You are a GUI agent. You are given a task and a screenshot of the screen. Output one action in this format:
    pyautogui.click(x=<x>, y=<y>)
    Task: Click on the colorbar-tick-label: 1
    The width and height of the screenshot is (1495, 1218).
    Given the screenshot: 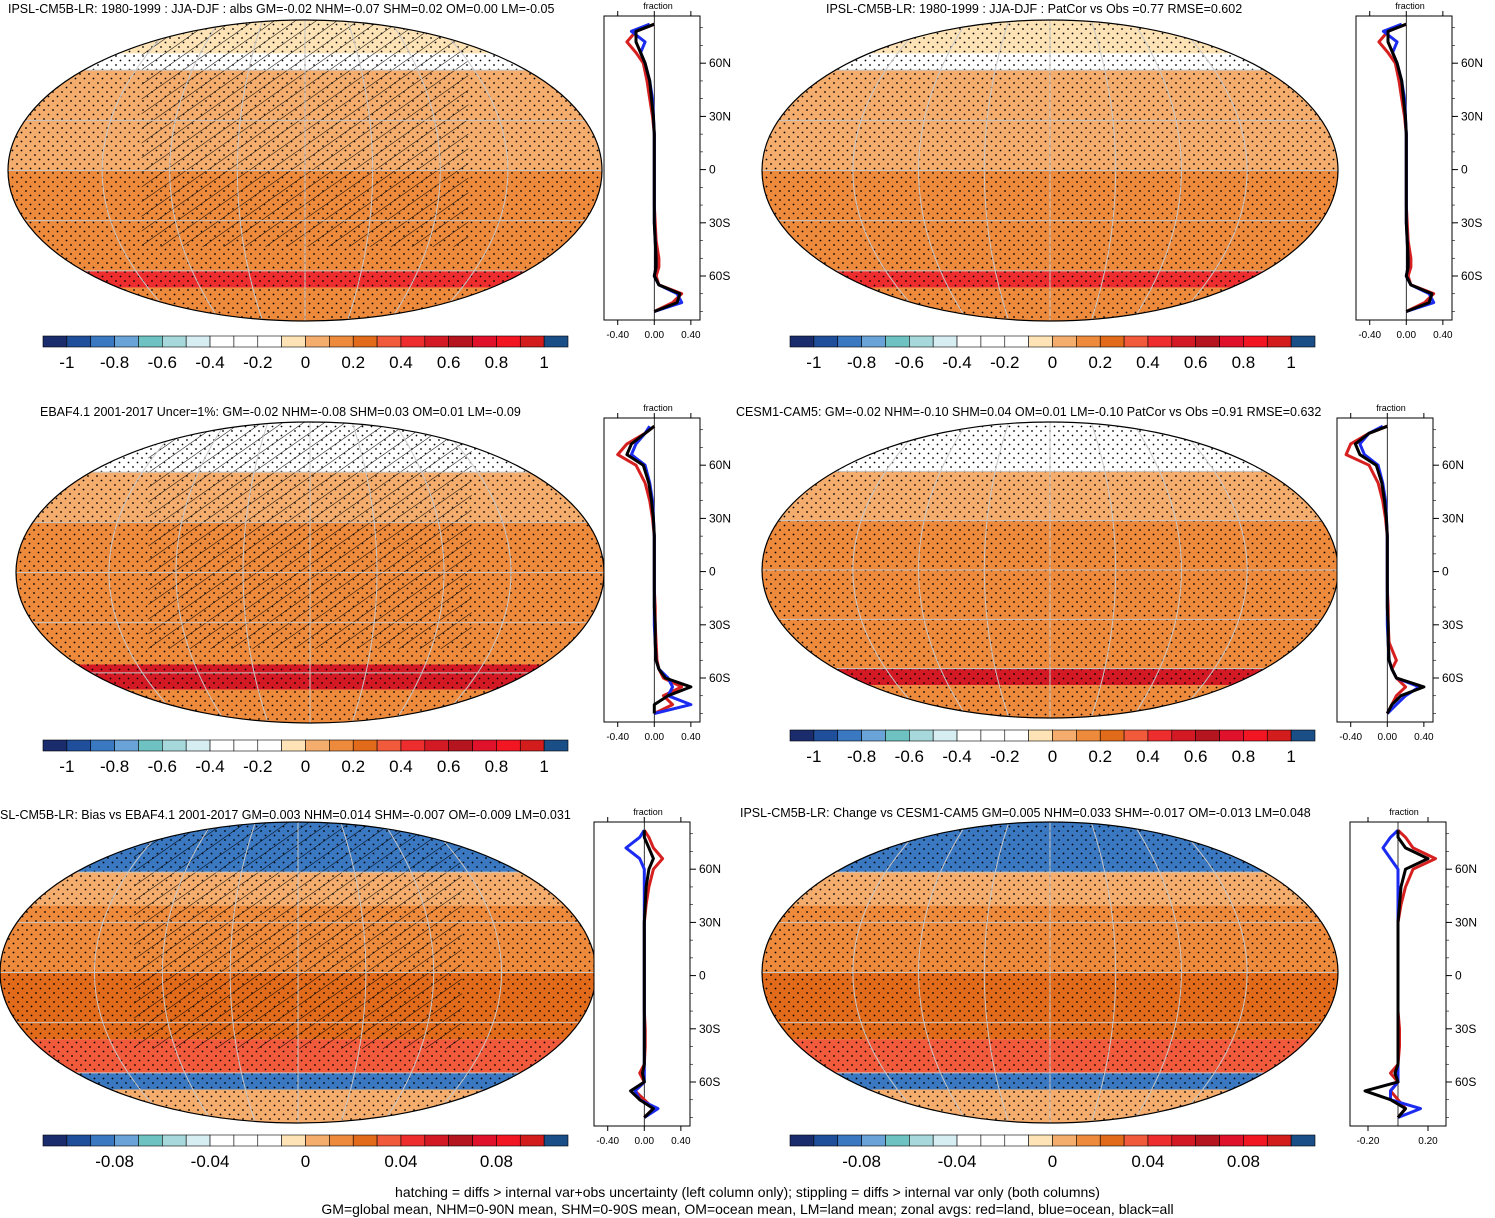 What is the action you would take?
    pyautogui.click(x=1290, y=362)
    